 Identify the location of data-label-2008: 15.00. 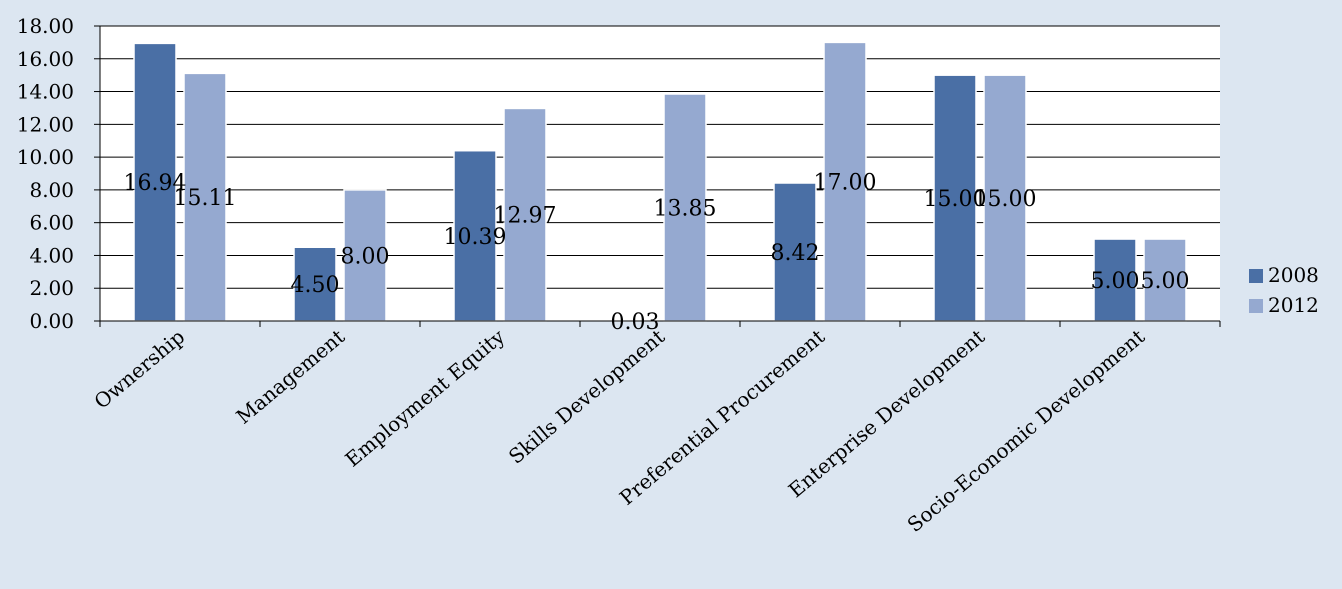
(955, 199).